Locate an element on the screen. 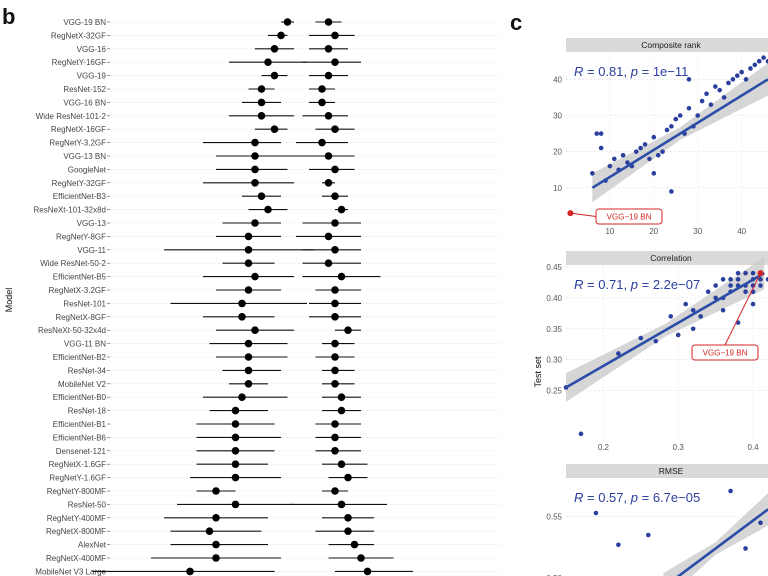  model-label: VGG-16 BN is located at coordinates (84, 102).